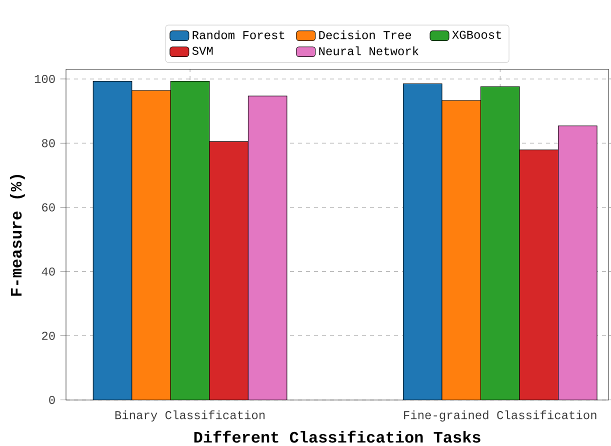  Describe the element at coordinates (48, 143) in the screenshot. I see `y-tick-label: 80` at that location.